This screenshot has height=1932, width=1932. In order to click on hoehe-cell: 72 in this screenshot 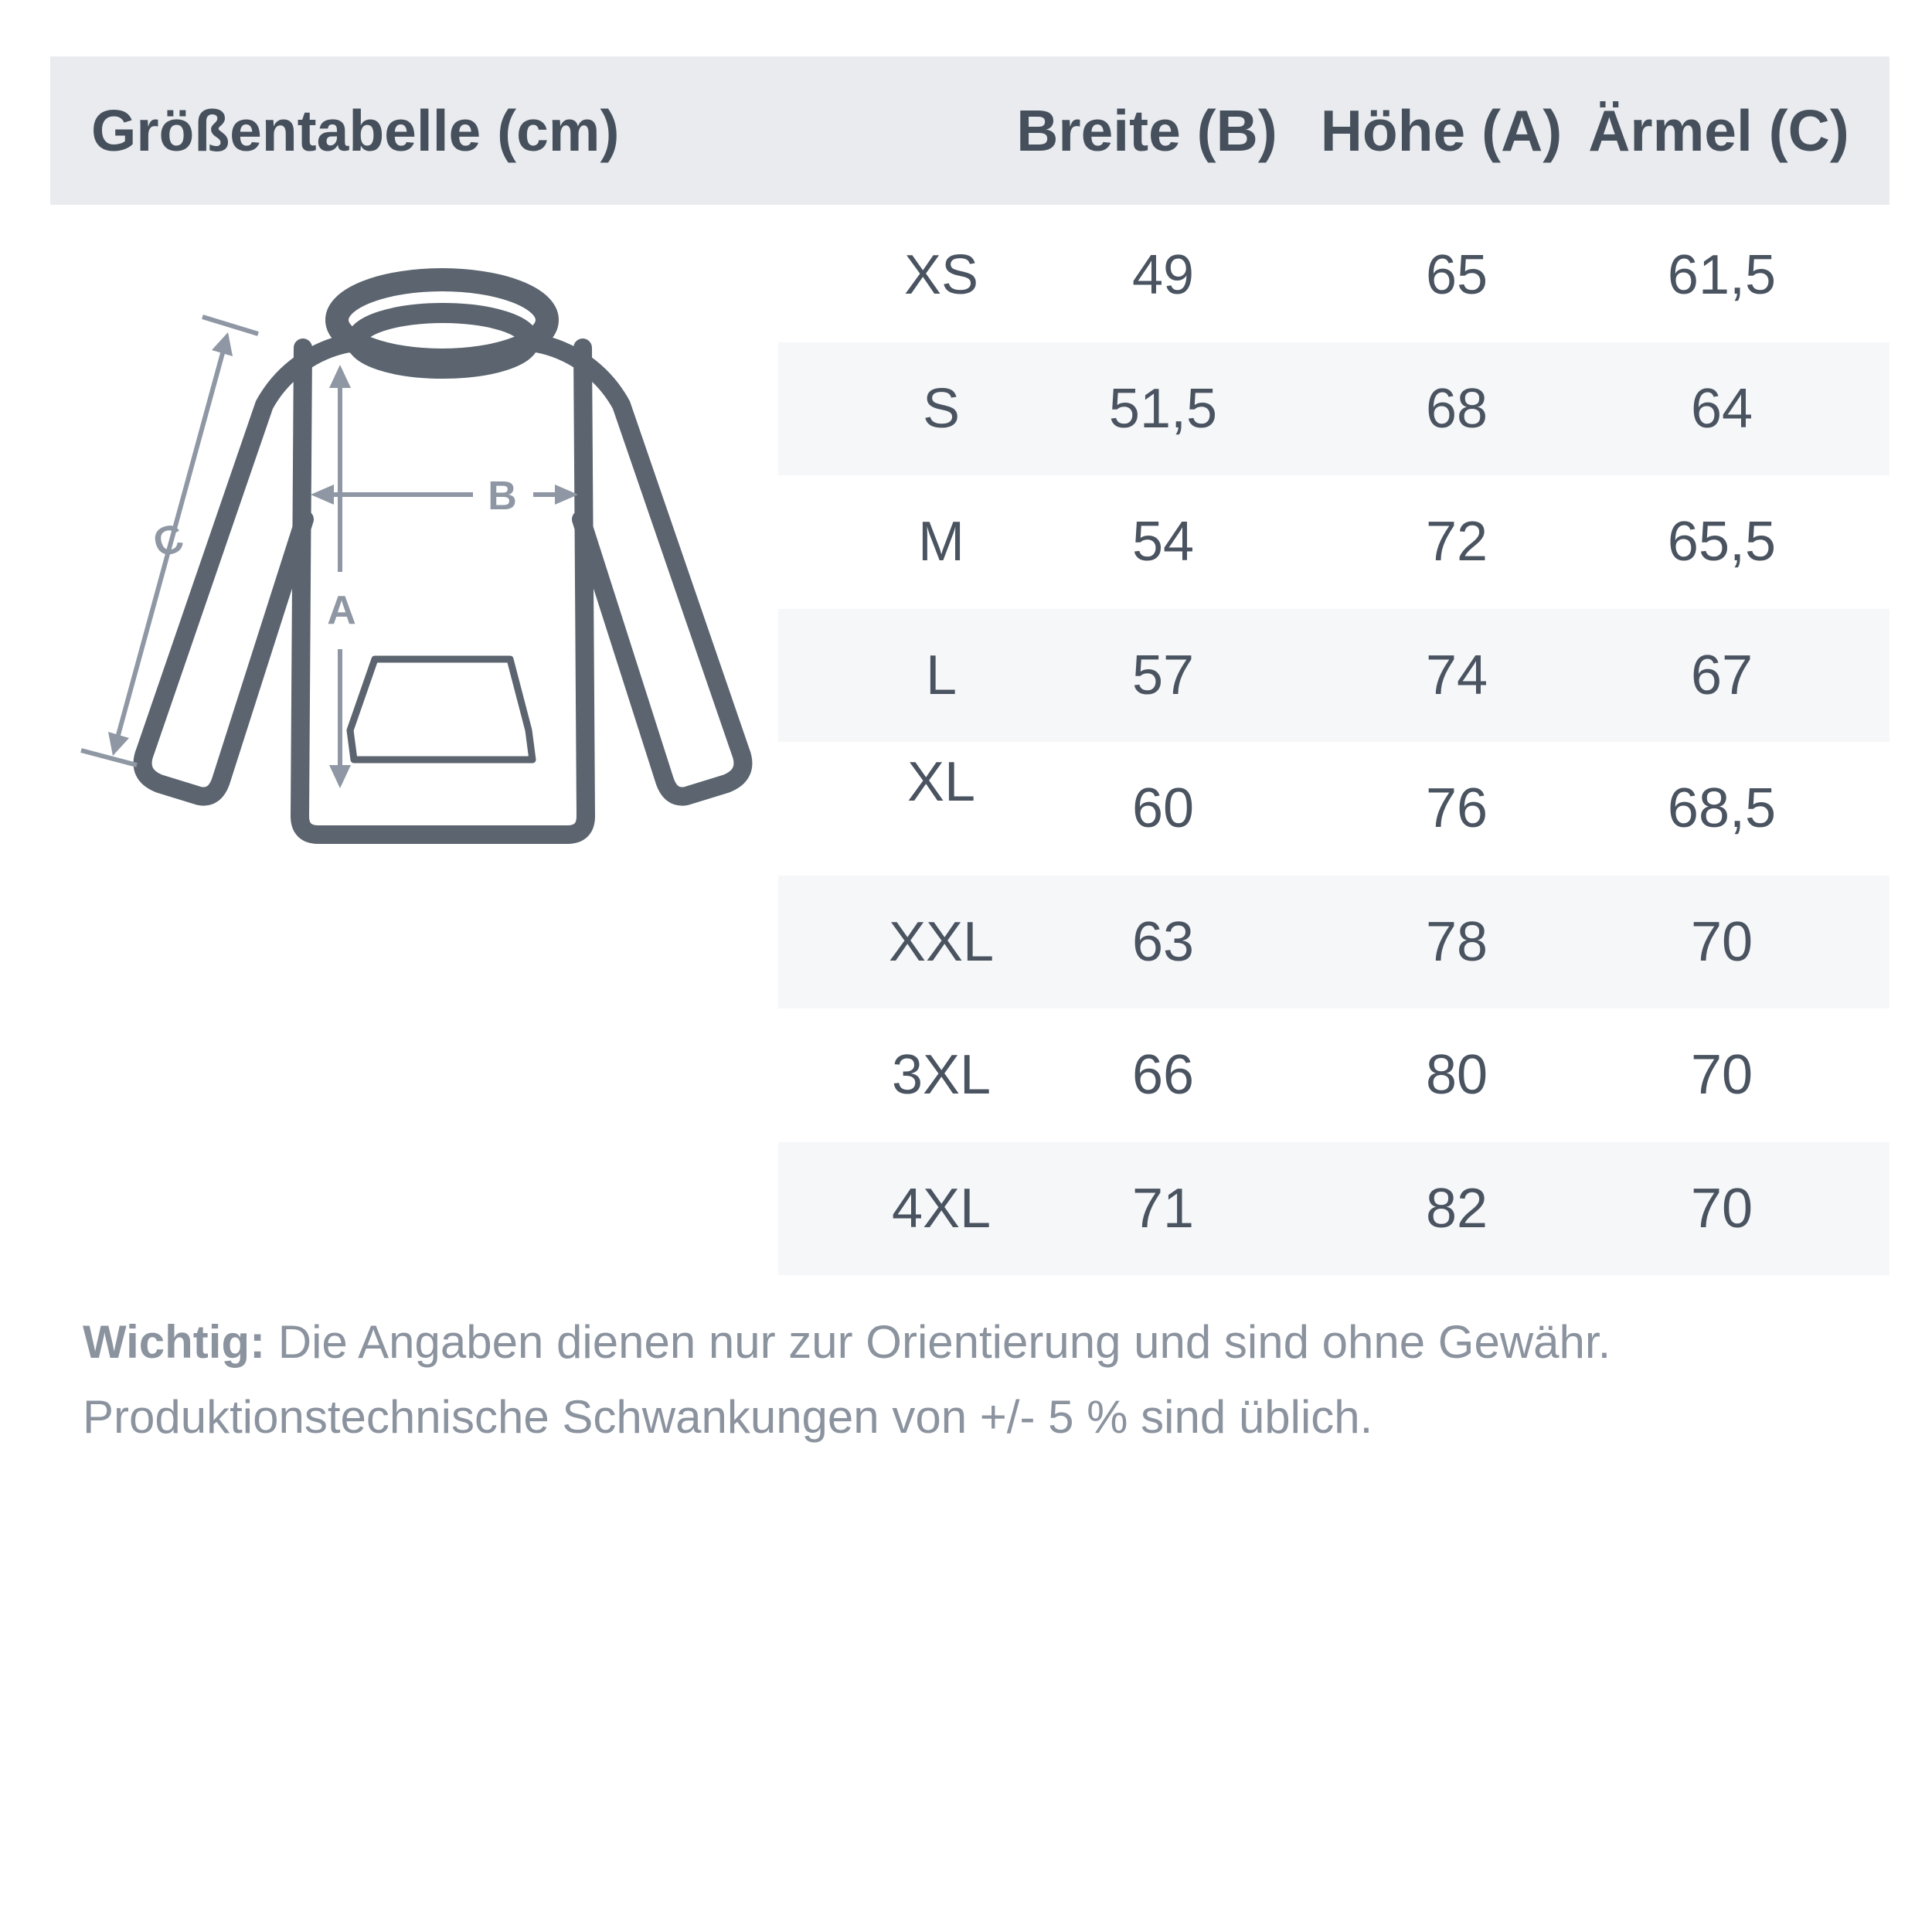, I will do `click(1456, 542)`.